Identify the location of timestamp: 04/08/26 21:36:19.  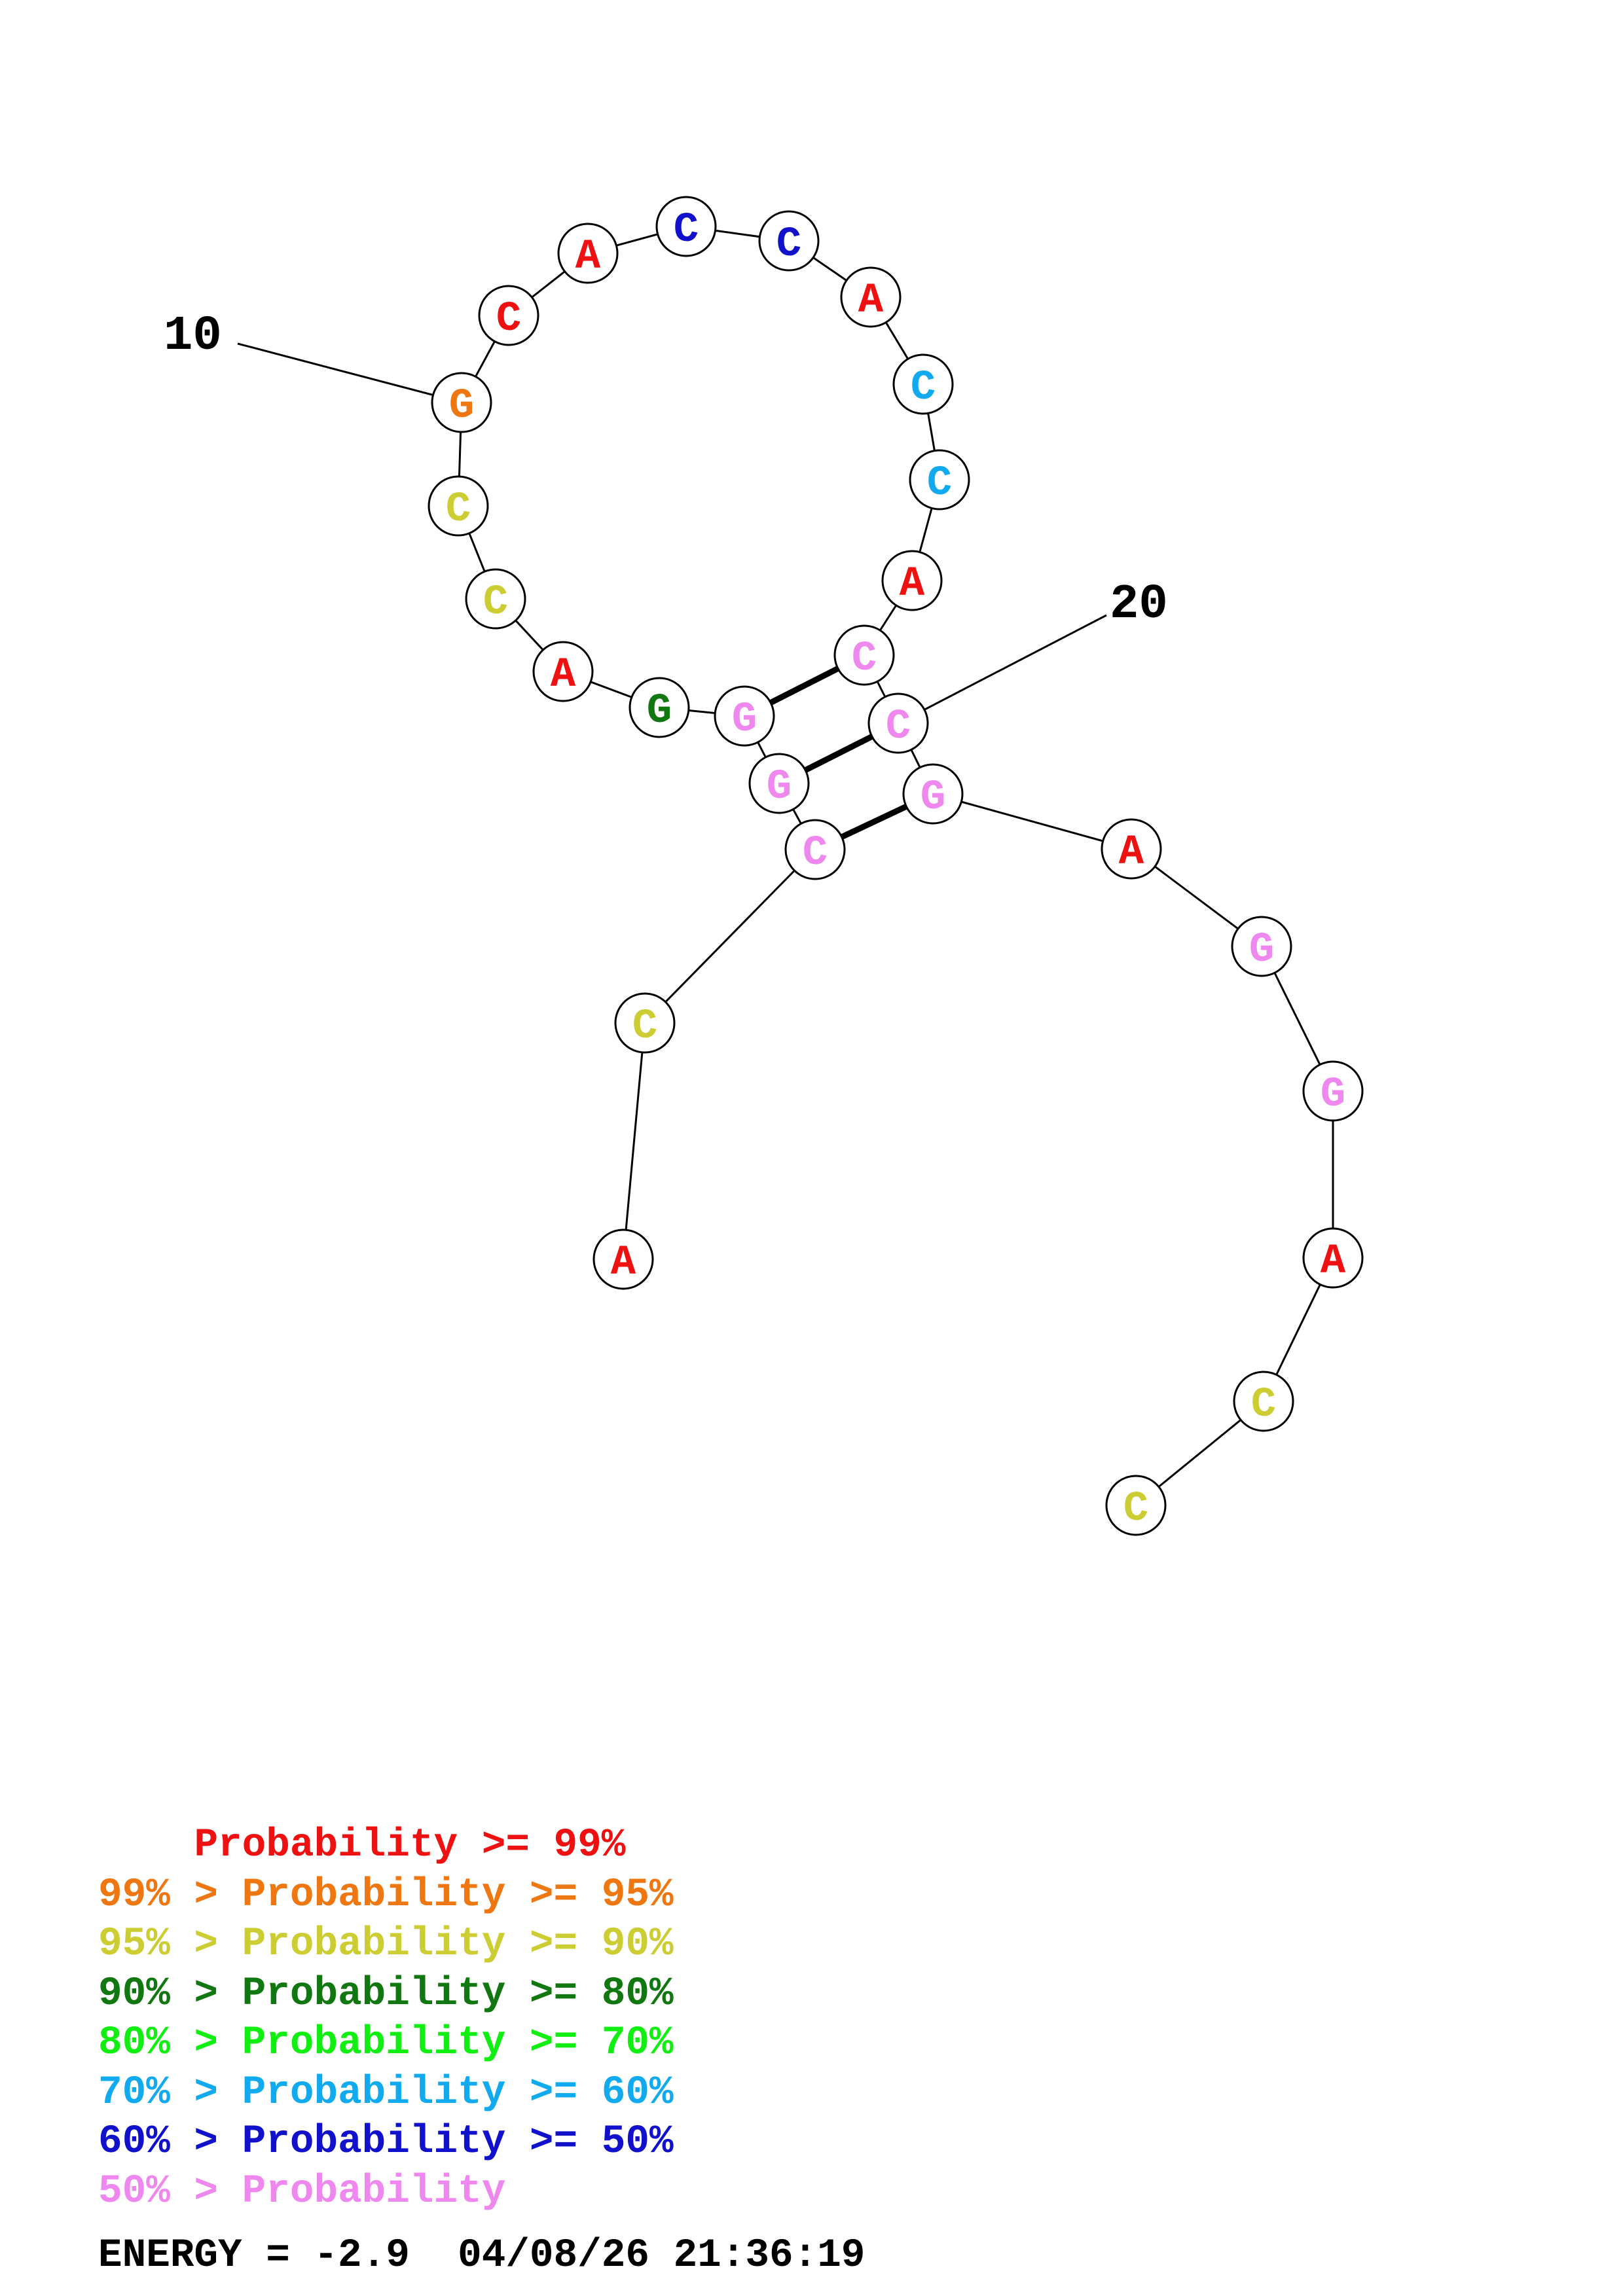
(662, 2255).